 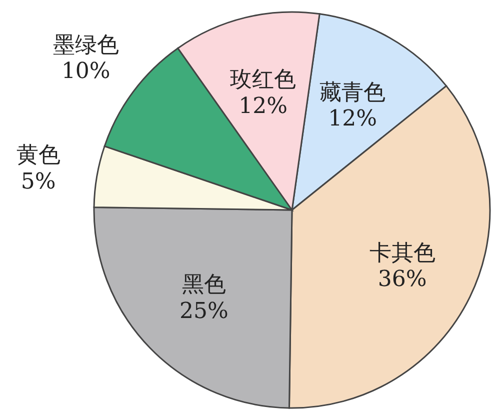 I want to click on data-label: 25%, so click(x=204, y=311).